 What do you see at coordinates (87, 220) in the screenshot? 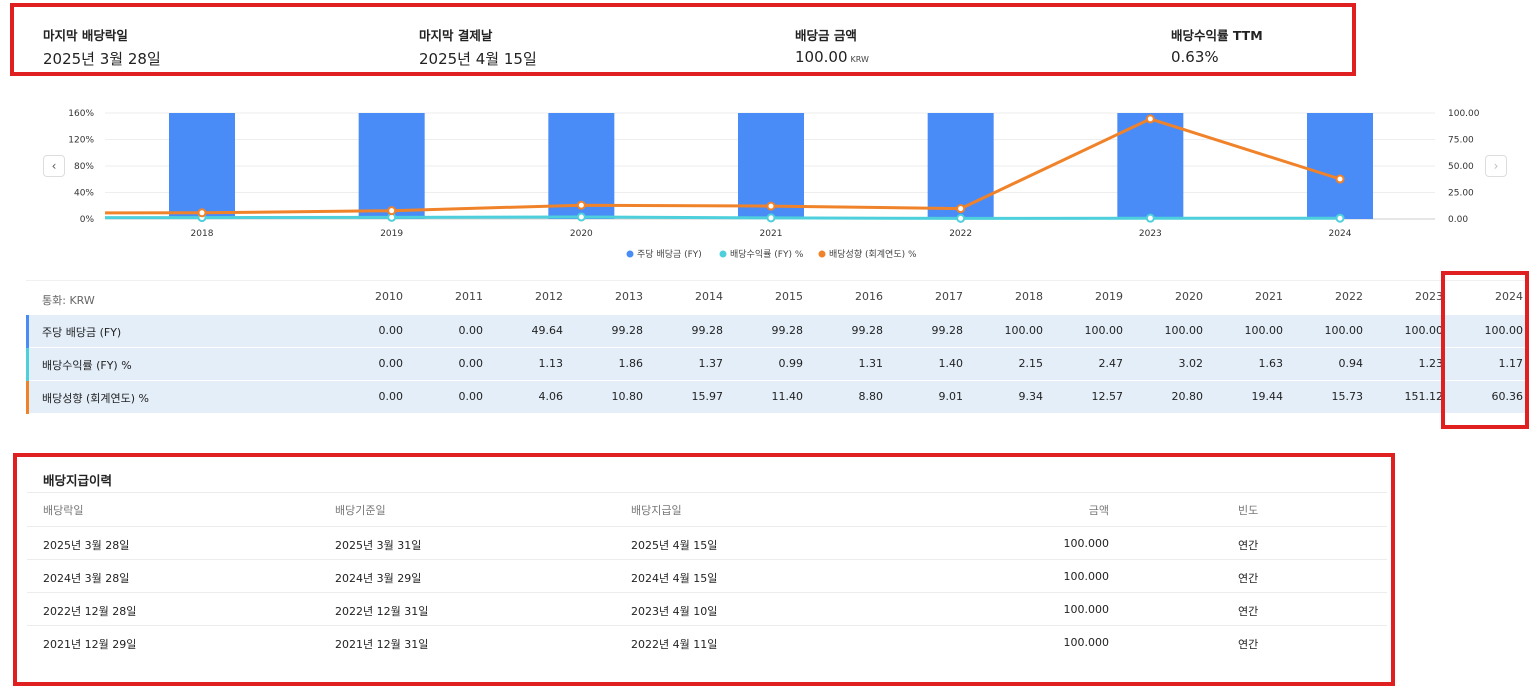
I see `y-left-tick-label: 0%` at bounding box center [87, 220].